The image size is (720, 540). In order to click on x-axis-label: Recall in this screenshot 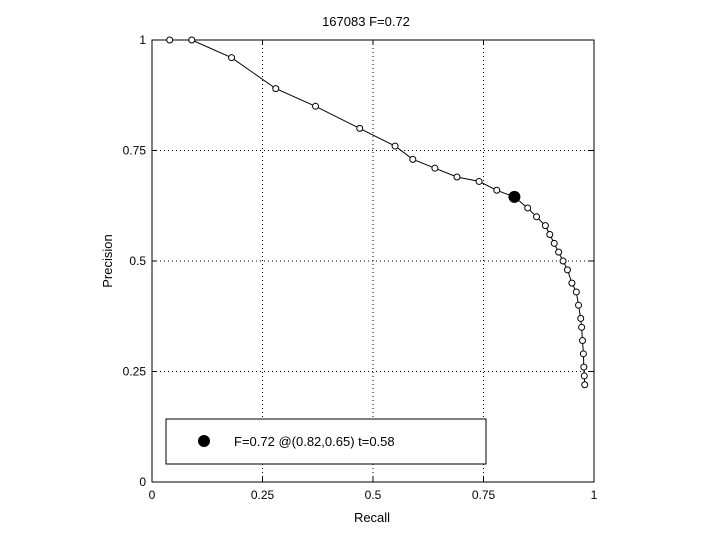, I will do `click(372, 517)`.